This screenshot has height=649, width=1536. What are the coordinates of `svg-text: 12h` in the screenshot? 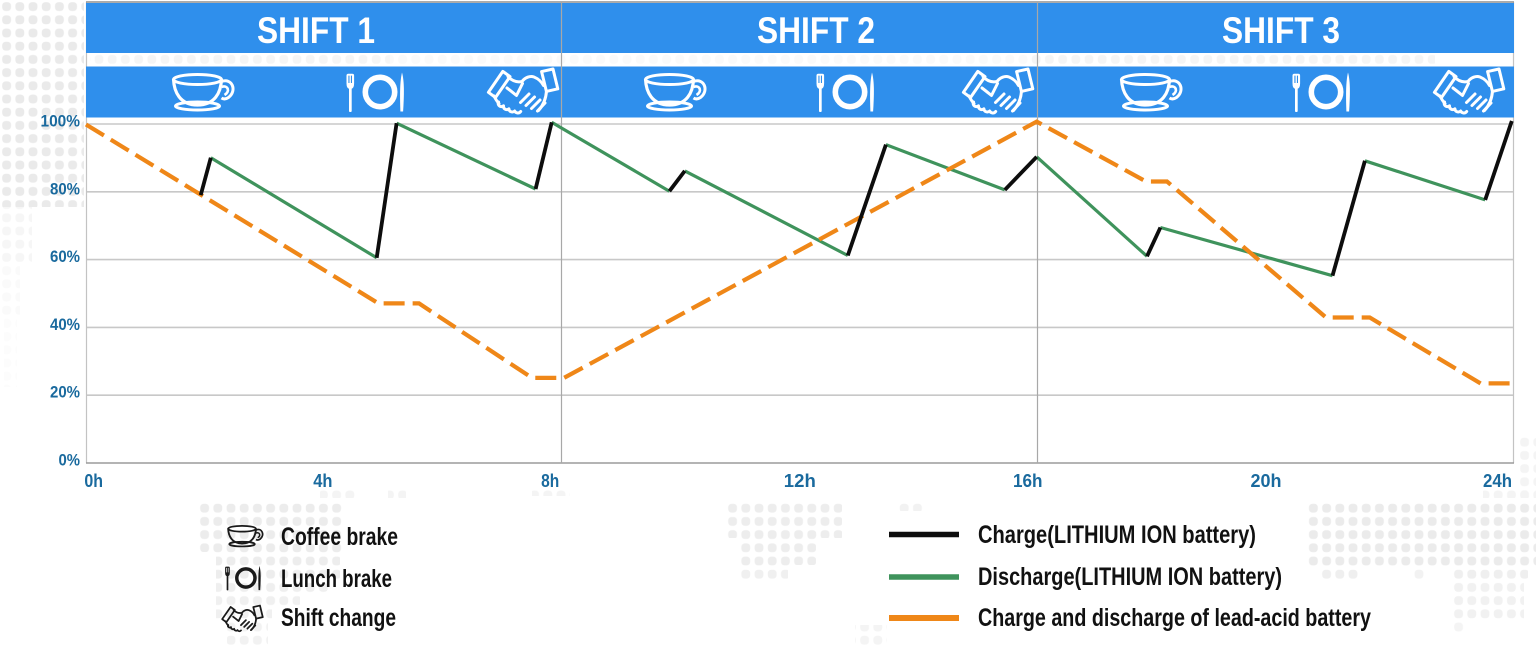 It's located at (800, 481).